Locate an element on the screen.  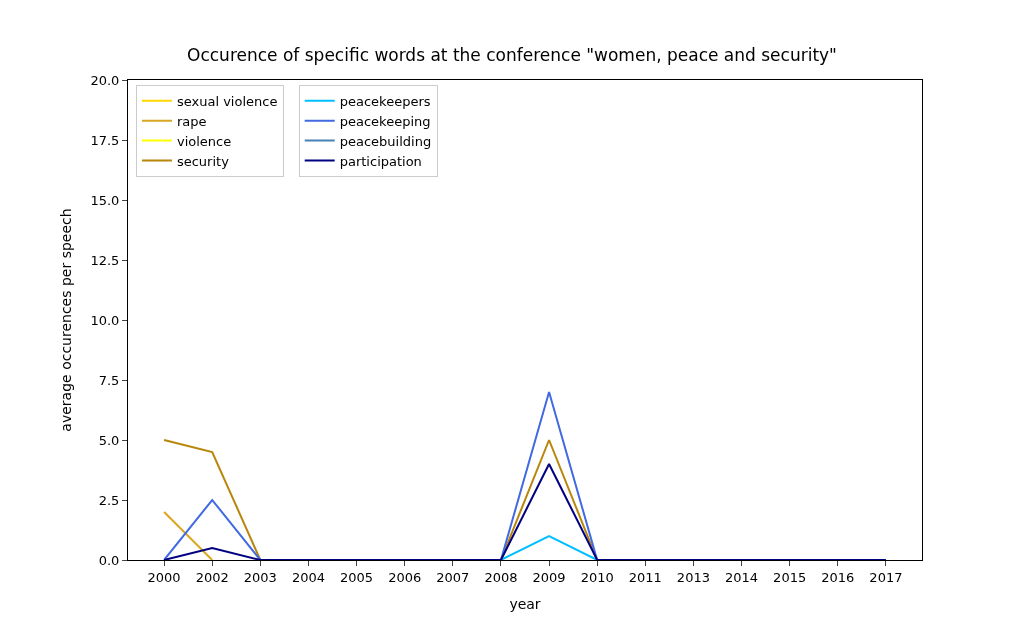
y-tick-label: 10.0 is located at coordinates (105, 320).